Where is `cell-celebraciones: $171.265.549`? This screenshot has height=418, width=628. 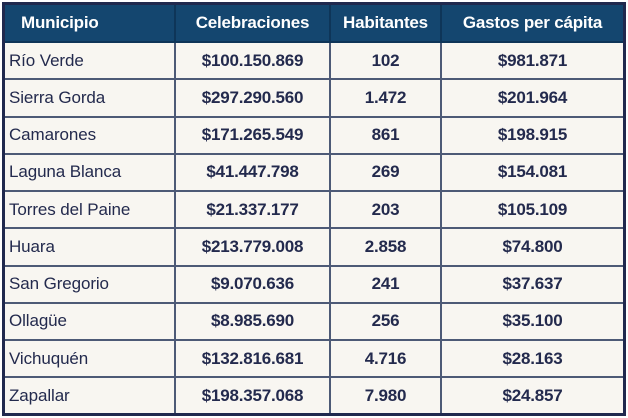 cell-celebraciones: $171.265.549 is located at coordinates (252, 135).